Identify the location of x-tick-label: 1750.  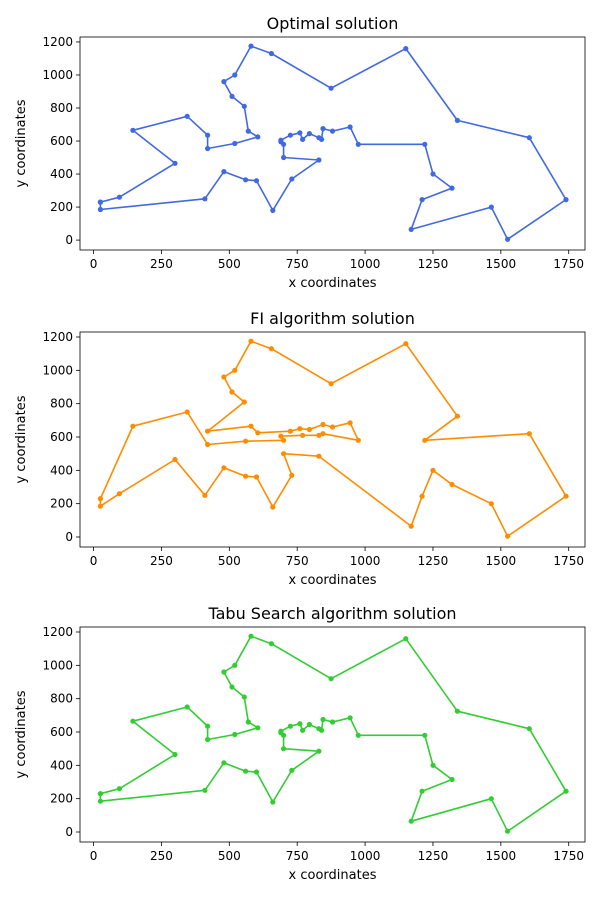
(568, 264).